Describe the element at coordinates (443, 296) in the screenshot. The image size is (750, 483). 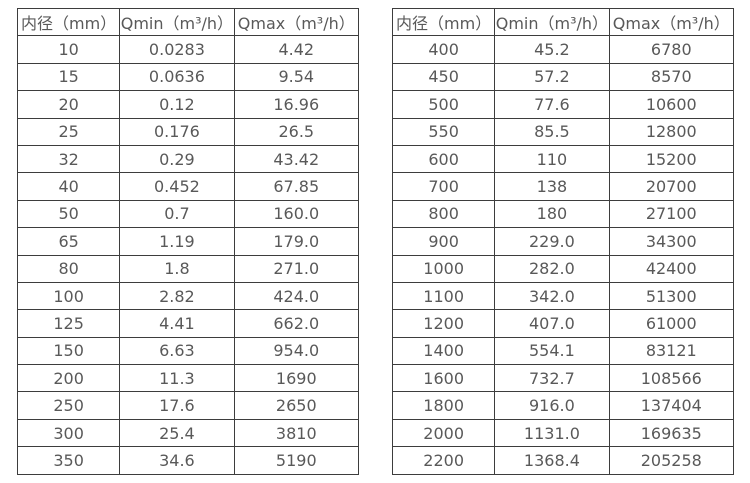
I see `table-cell: 1100` at that location.